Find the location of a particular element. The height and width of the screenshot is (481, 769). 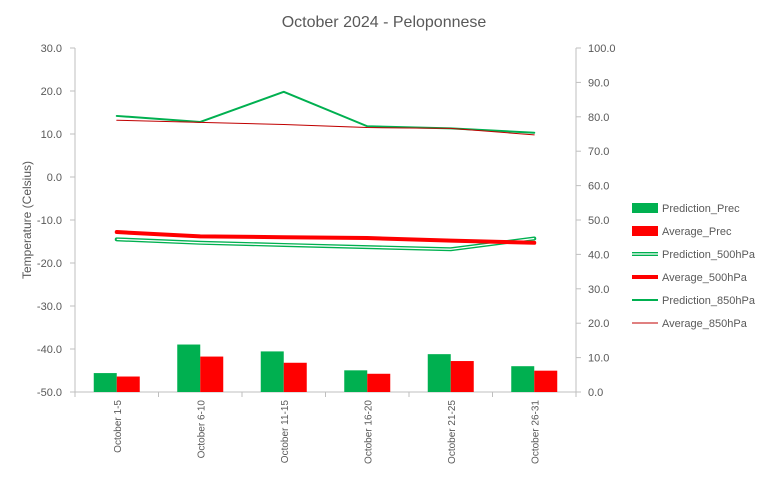

line-Average_500hPa is located at coordinates (325, 237).